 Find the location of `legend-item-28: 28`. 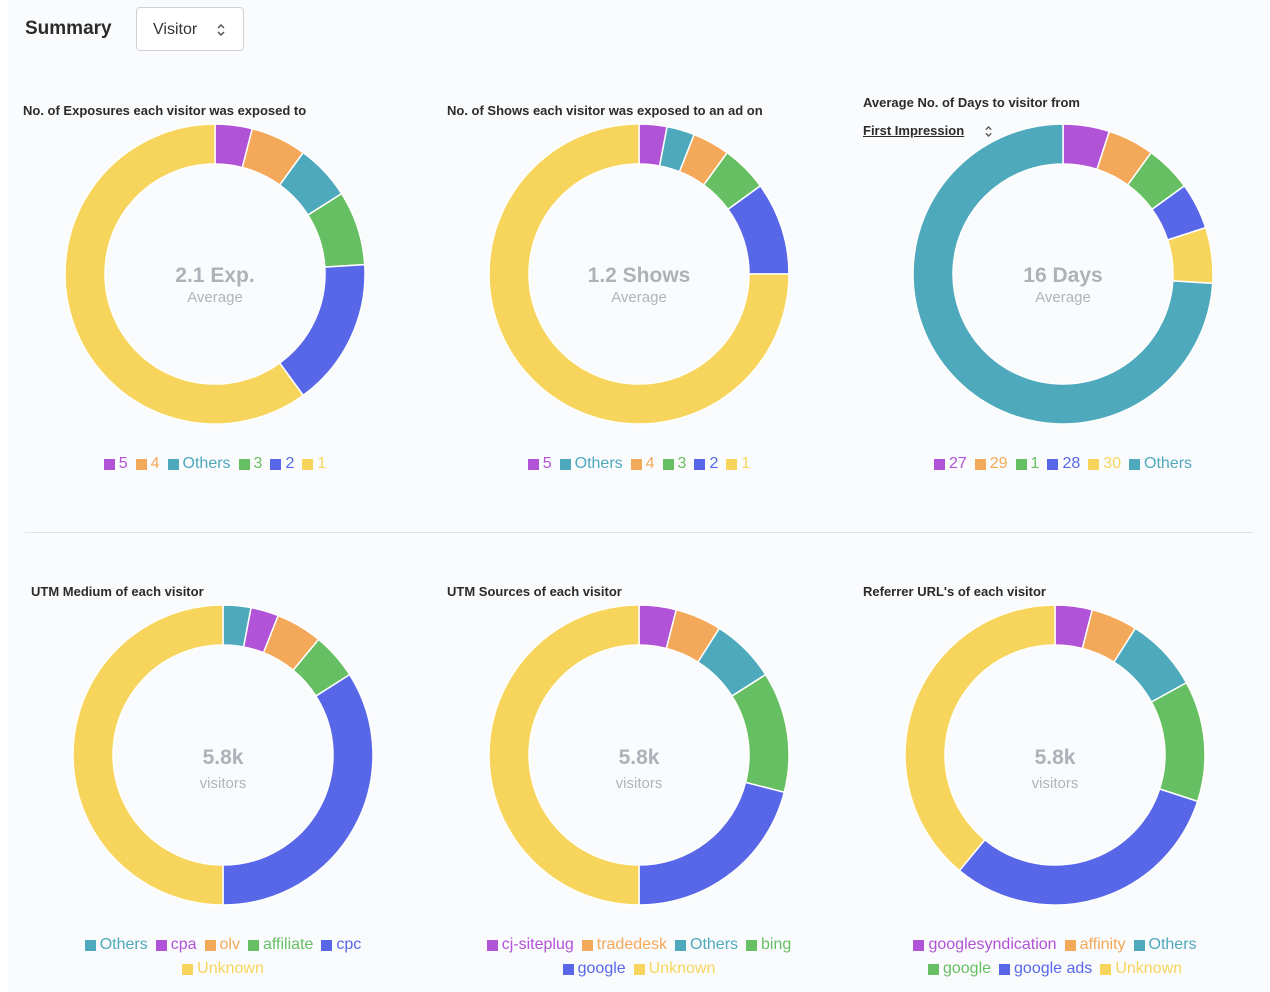

legend-item-28: 28 is located at coordinates (1063, 464).